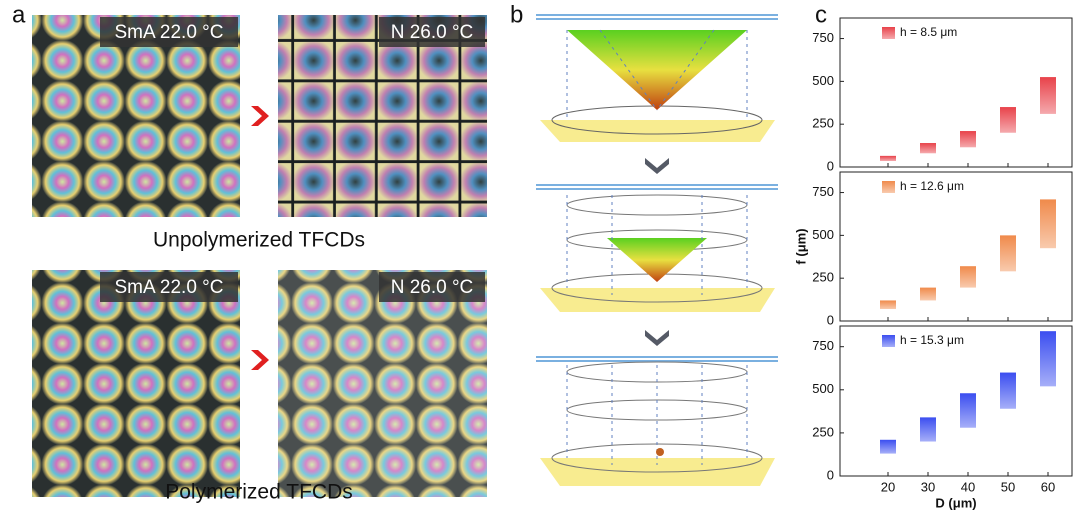 Image resolution: width=1080 pixels, height=513 pixels. Describe the element at coordinates (888, 486) in the screenshot. I see `x-tick-label: 20` at that location.